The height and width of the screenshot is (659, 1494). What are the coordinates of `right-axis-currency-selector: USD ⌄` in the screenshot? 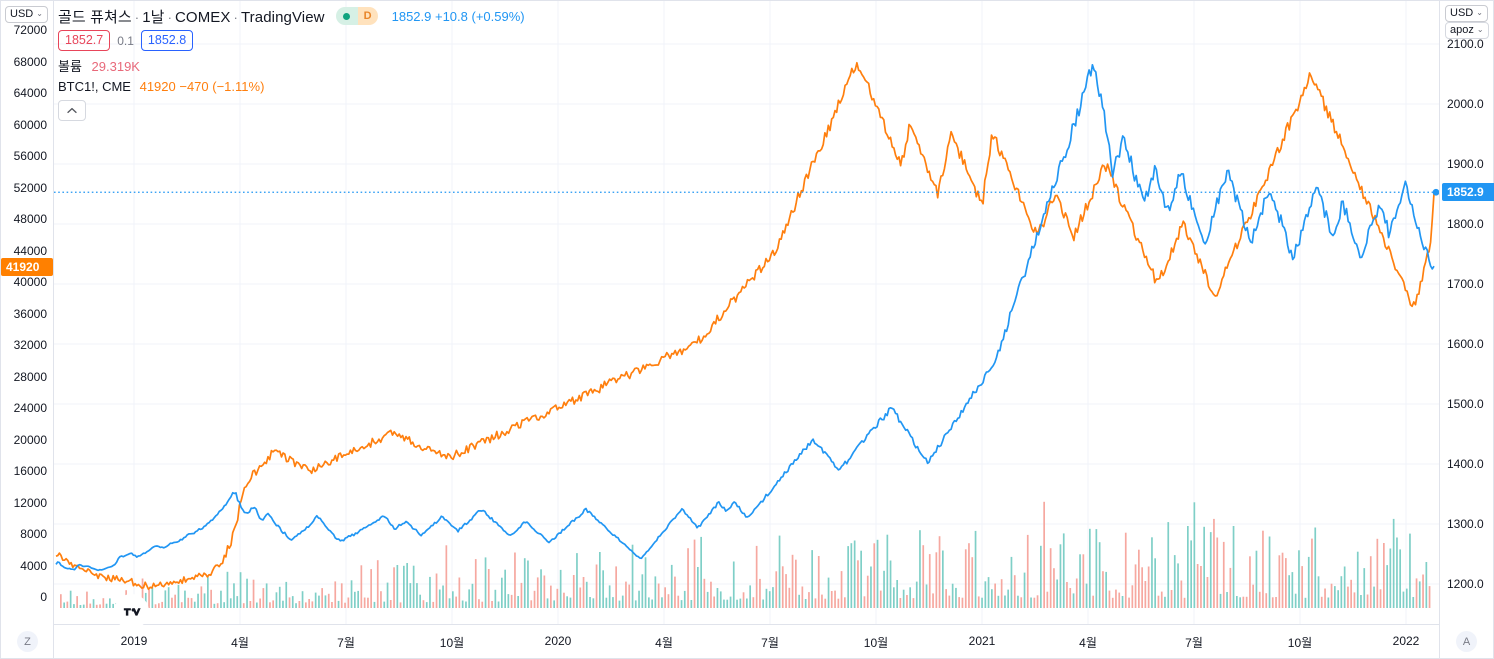 It's located at (1466, 13).